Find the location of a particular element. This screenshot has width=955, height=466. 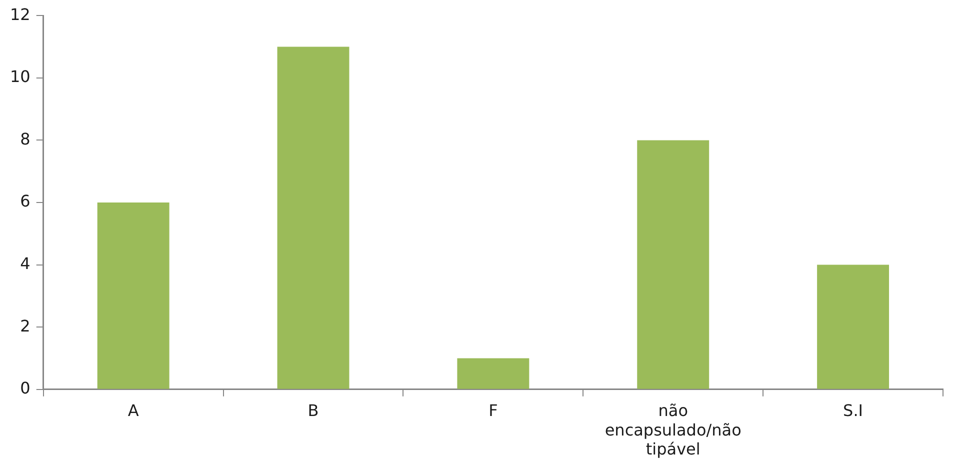

y-tick-label: 10 is located at coordinates (20, 76).